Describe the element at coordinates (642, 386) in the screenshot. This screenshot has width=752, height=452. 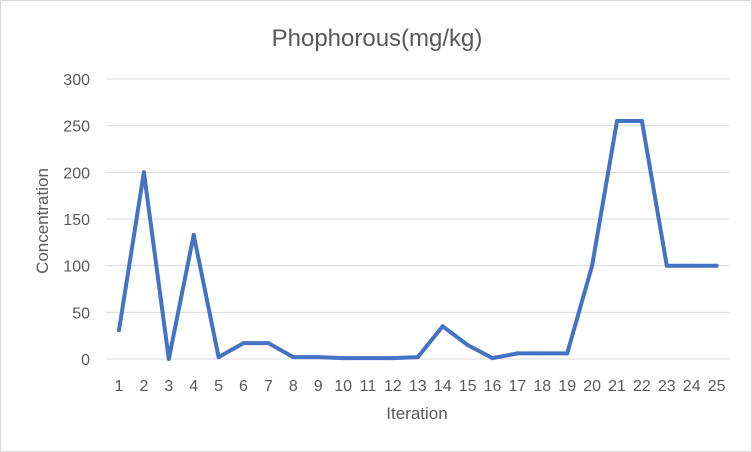
I see `x-tick-label: 22` at that location.